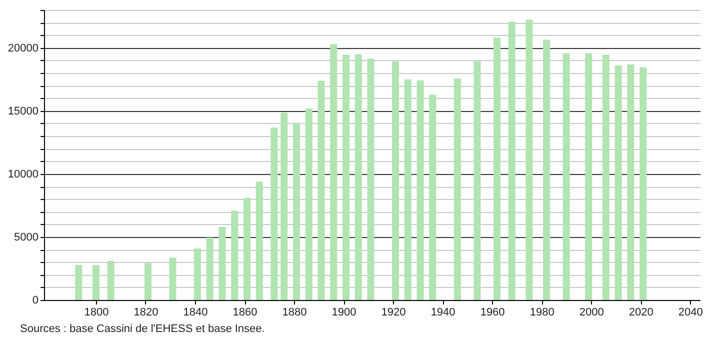 The height and width of the screenshot is (340, 710). What do you see at coordinates (96, 312) in the screenshot?
I see `x-tick-label: 1800` at bounding box center [96, 312].